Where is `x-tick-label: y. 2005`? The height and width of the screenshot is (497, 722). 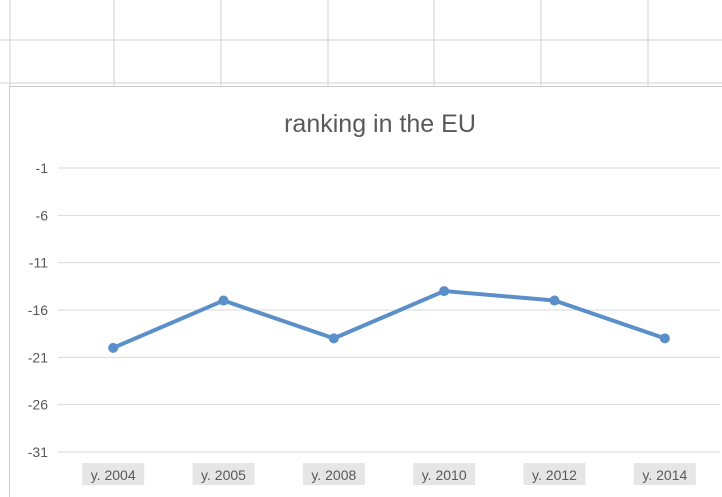
x-tick-label: y. 2005 is located at coordinates (223, 475).